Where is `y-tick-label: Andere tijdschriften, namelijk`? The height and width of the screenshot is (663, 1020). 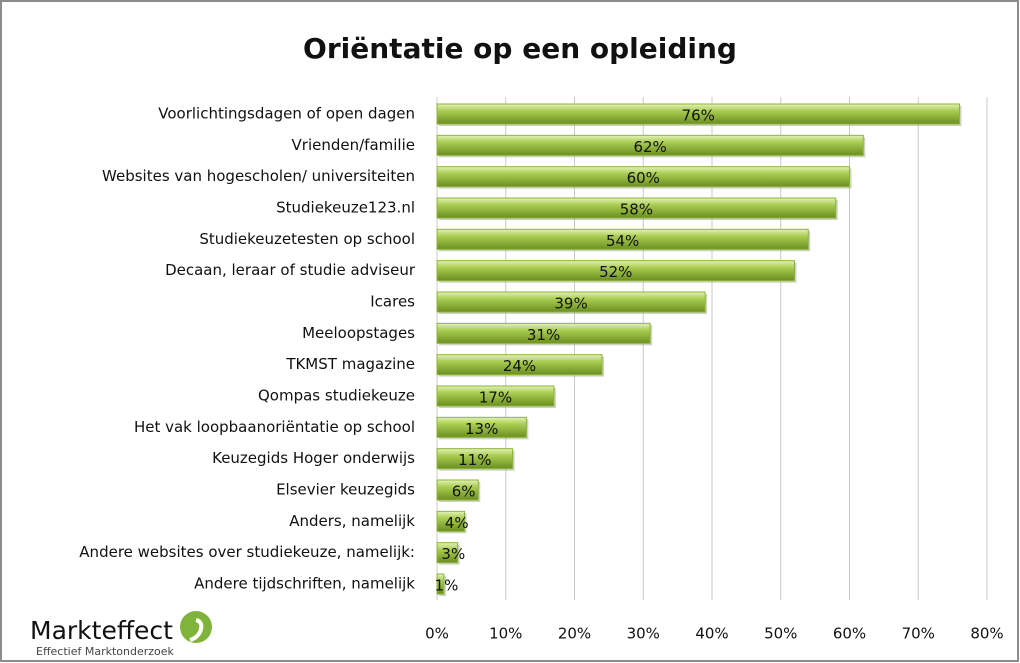 y-tick-label: Andere tijdschriften, namelijk is located at coordinates (304, 584).